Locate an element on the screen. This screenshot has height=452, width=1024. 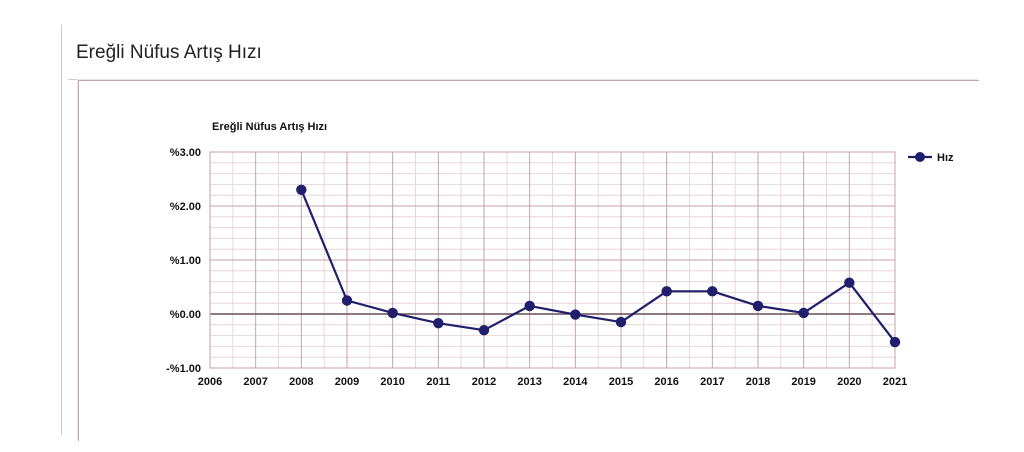
x-tick-label: 2010 is located at coordinates (392, 382).